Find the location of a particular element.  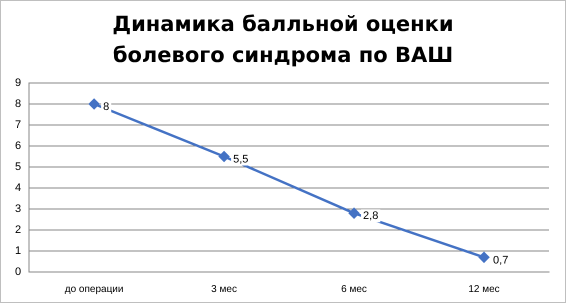

y-tick-label: 0 is located at coordinates (18, 272).